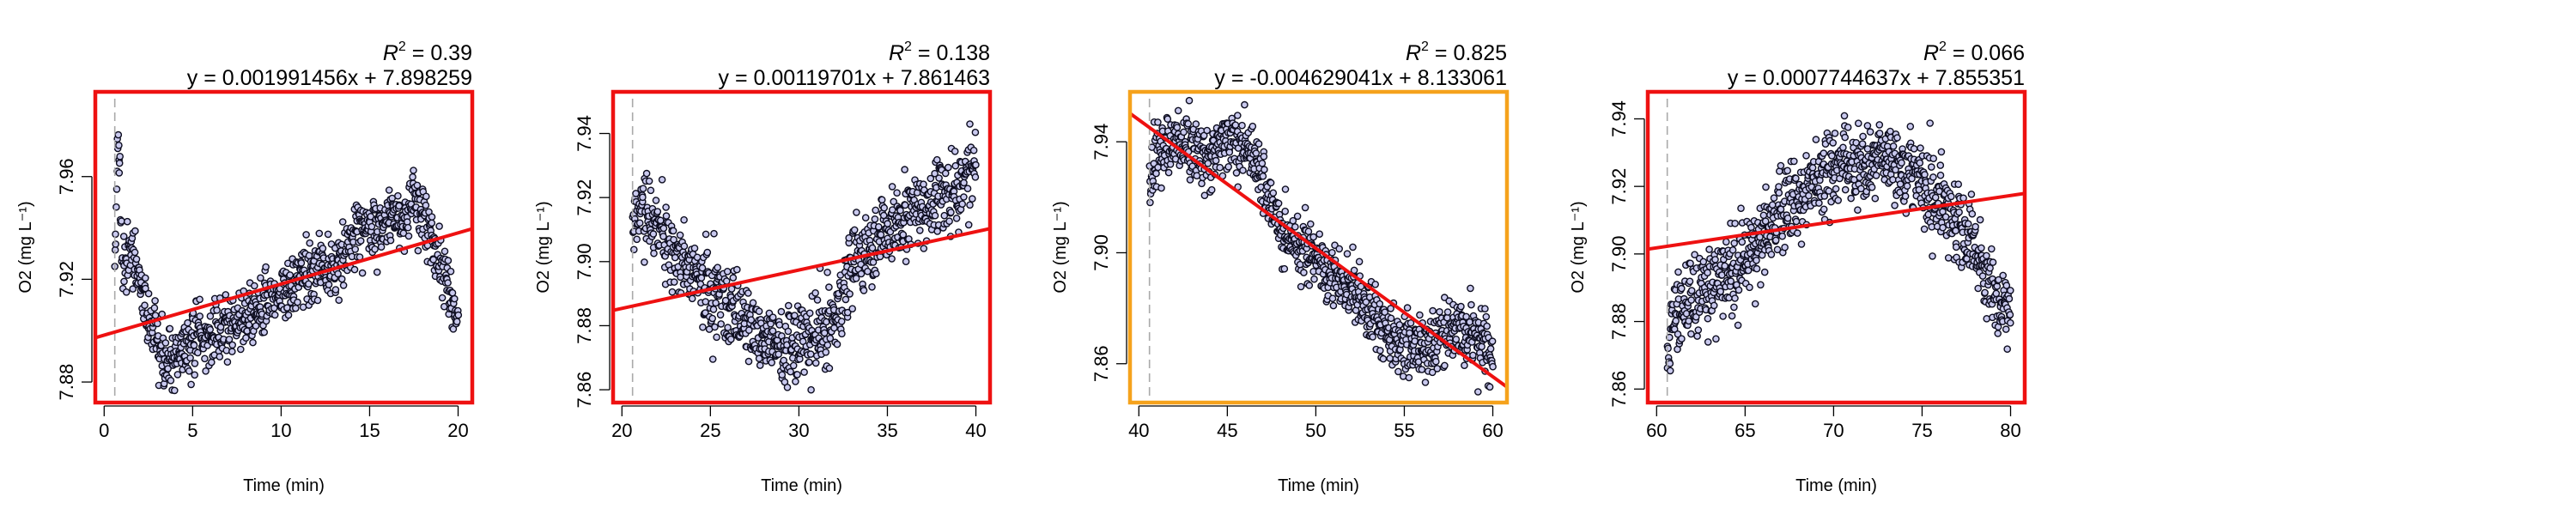  Describe the element at coordinates (104, 430) in the screenshot. I see `x-tick-label: 0` at that location.